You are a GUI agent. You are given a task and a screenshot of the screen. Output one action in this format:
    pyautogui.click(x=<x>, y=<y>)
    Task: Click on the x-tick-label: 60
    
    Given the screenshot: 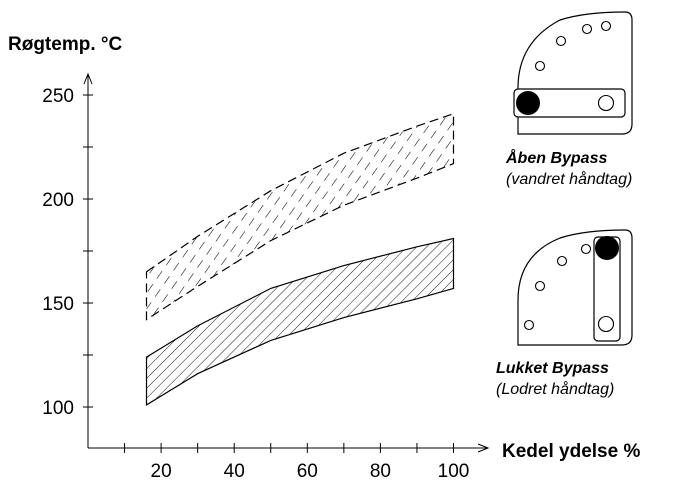 What is the action you would take?
    pyautogui.click(x=307, y=471)
    